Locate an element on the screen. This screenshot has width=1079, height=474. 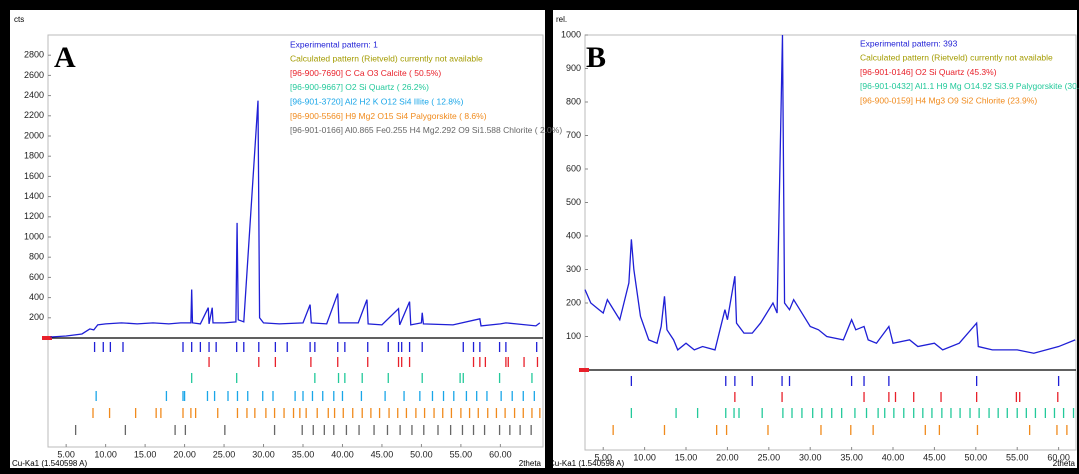
y-tick-label: 2800 is located at coordinates (34, 55).